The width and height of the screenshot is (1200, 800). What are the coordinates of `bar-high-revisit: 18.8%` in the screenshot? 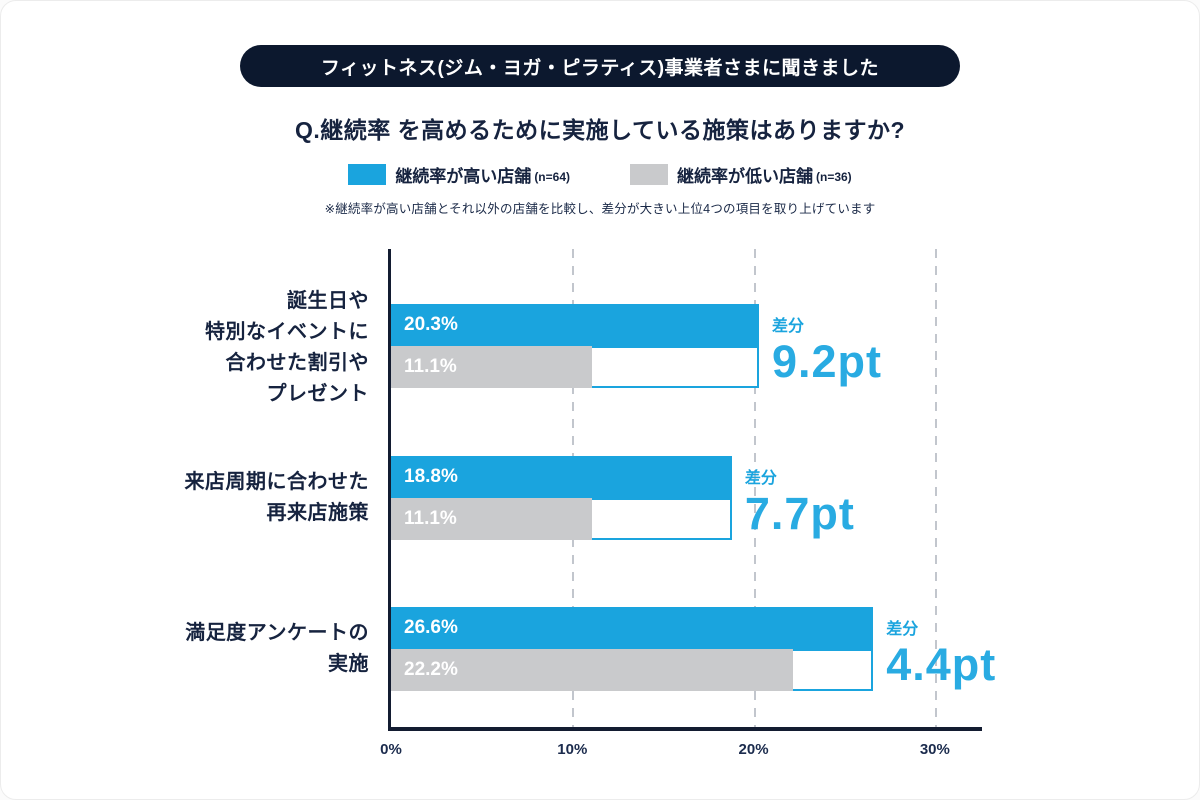 It's located at (561, 477).